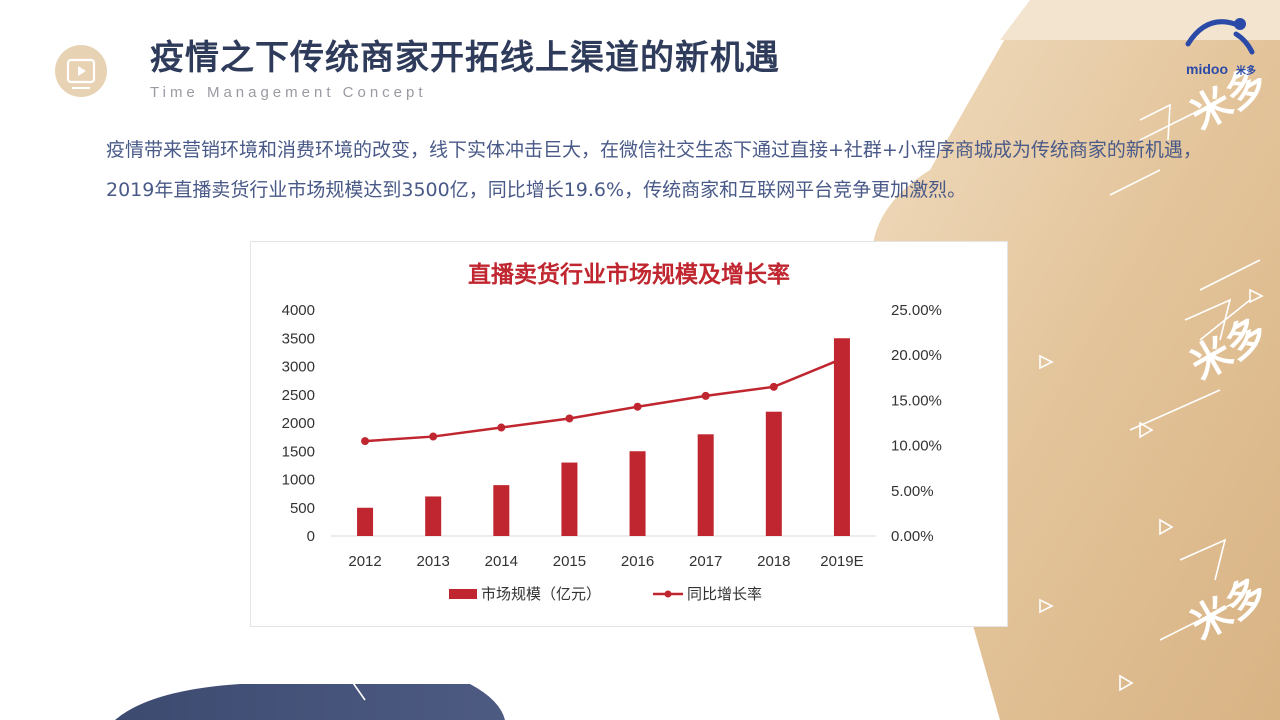 The image size is (1280, 720). What do you see at coordinates (629, 274) in the screenshot?
I see `chart-title: 直播卖货行业市场规模及增长率` at bounding box center [629, 274].